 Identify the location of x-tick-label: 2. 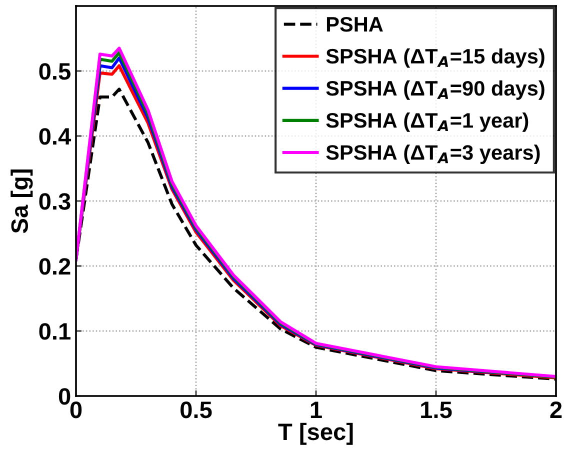
(556, 409).